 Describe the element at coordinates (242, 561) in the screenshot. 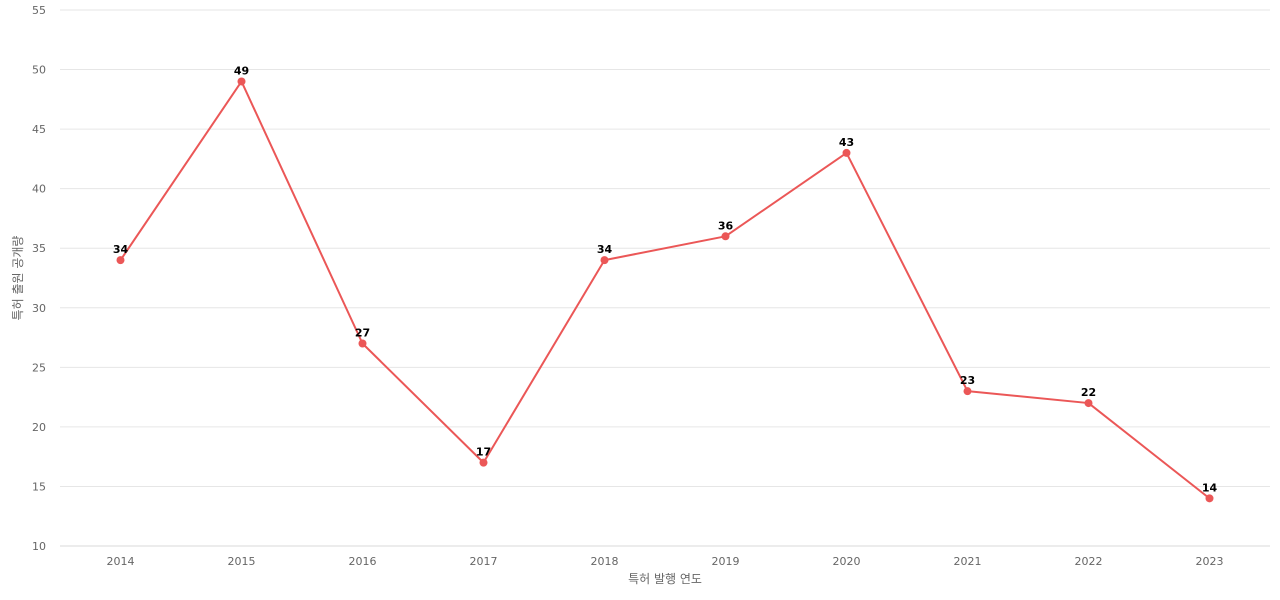

I see `x-tick-label: 2015` at that location.